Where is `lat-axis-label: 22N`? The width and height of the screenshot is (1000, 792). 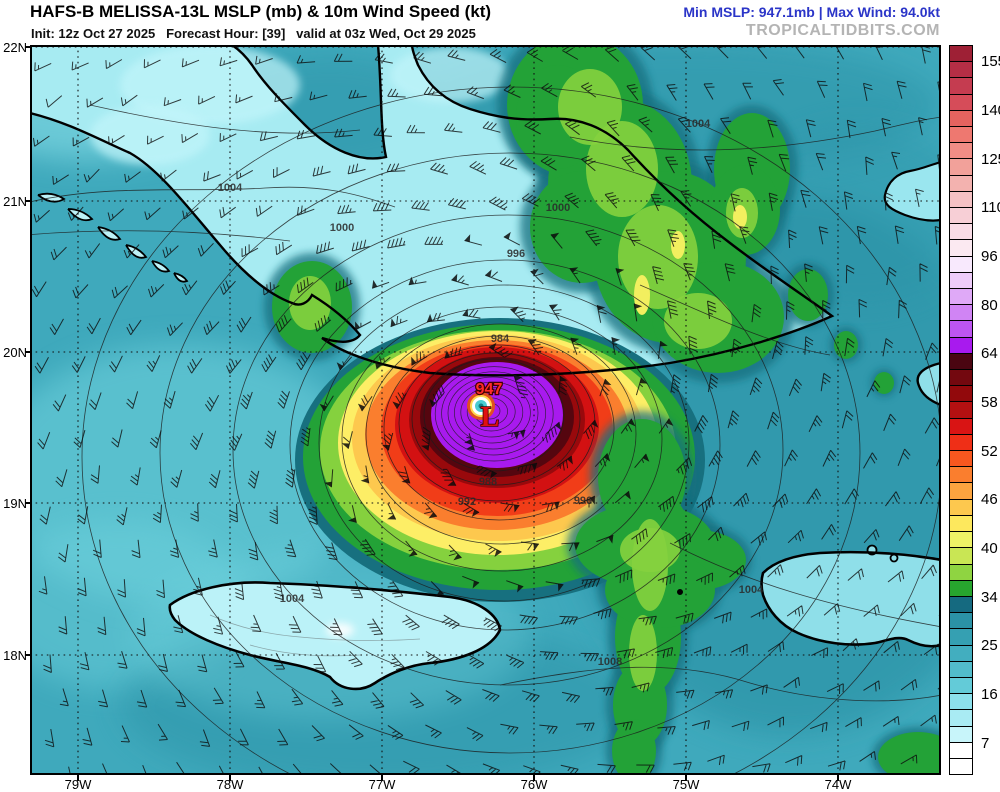 lat-axis-label: 22N is located at coordinates (15, 47).